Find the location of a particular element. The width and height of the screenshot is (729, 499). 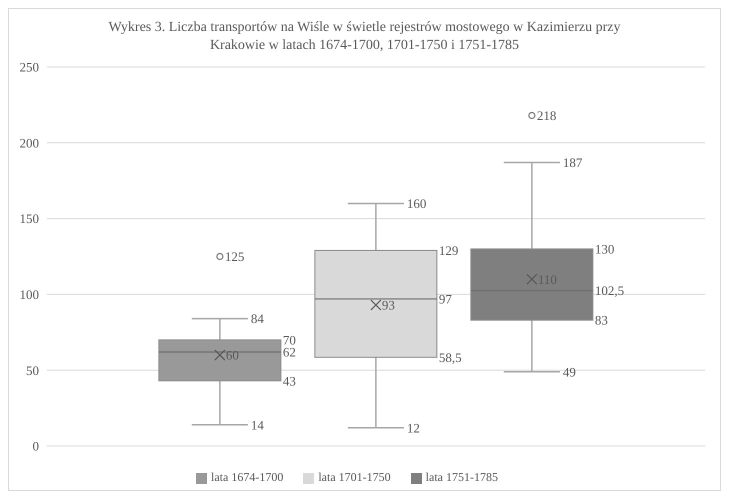

text: 83 is located at coordinates (601, 320).